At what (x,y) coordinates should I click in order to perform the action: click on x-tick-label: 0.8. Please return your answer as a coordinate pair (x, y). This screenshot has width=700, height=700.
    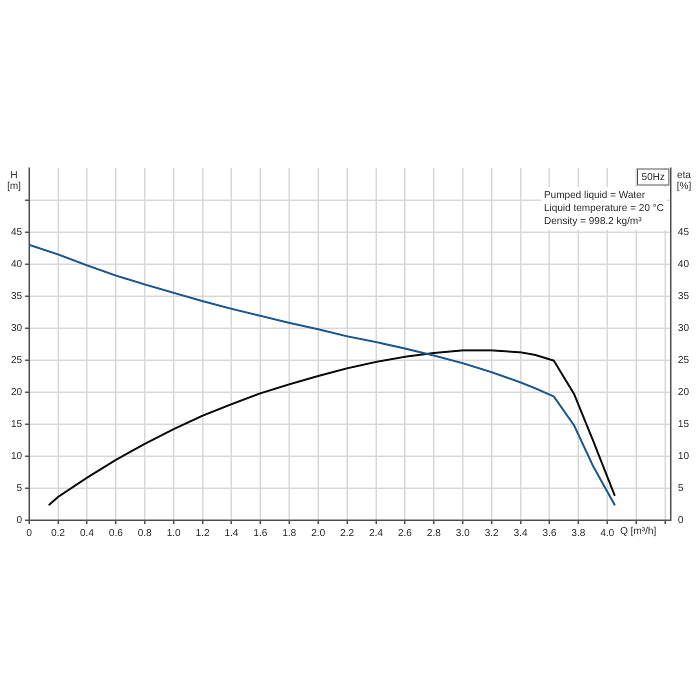
    Looking at the image, I should click on (145, 533).